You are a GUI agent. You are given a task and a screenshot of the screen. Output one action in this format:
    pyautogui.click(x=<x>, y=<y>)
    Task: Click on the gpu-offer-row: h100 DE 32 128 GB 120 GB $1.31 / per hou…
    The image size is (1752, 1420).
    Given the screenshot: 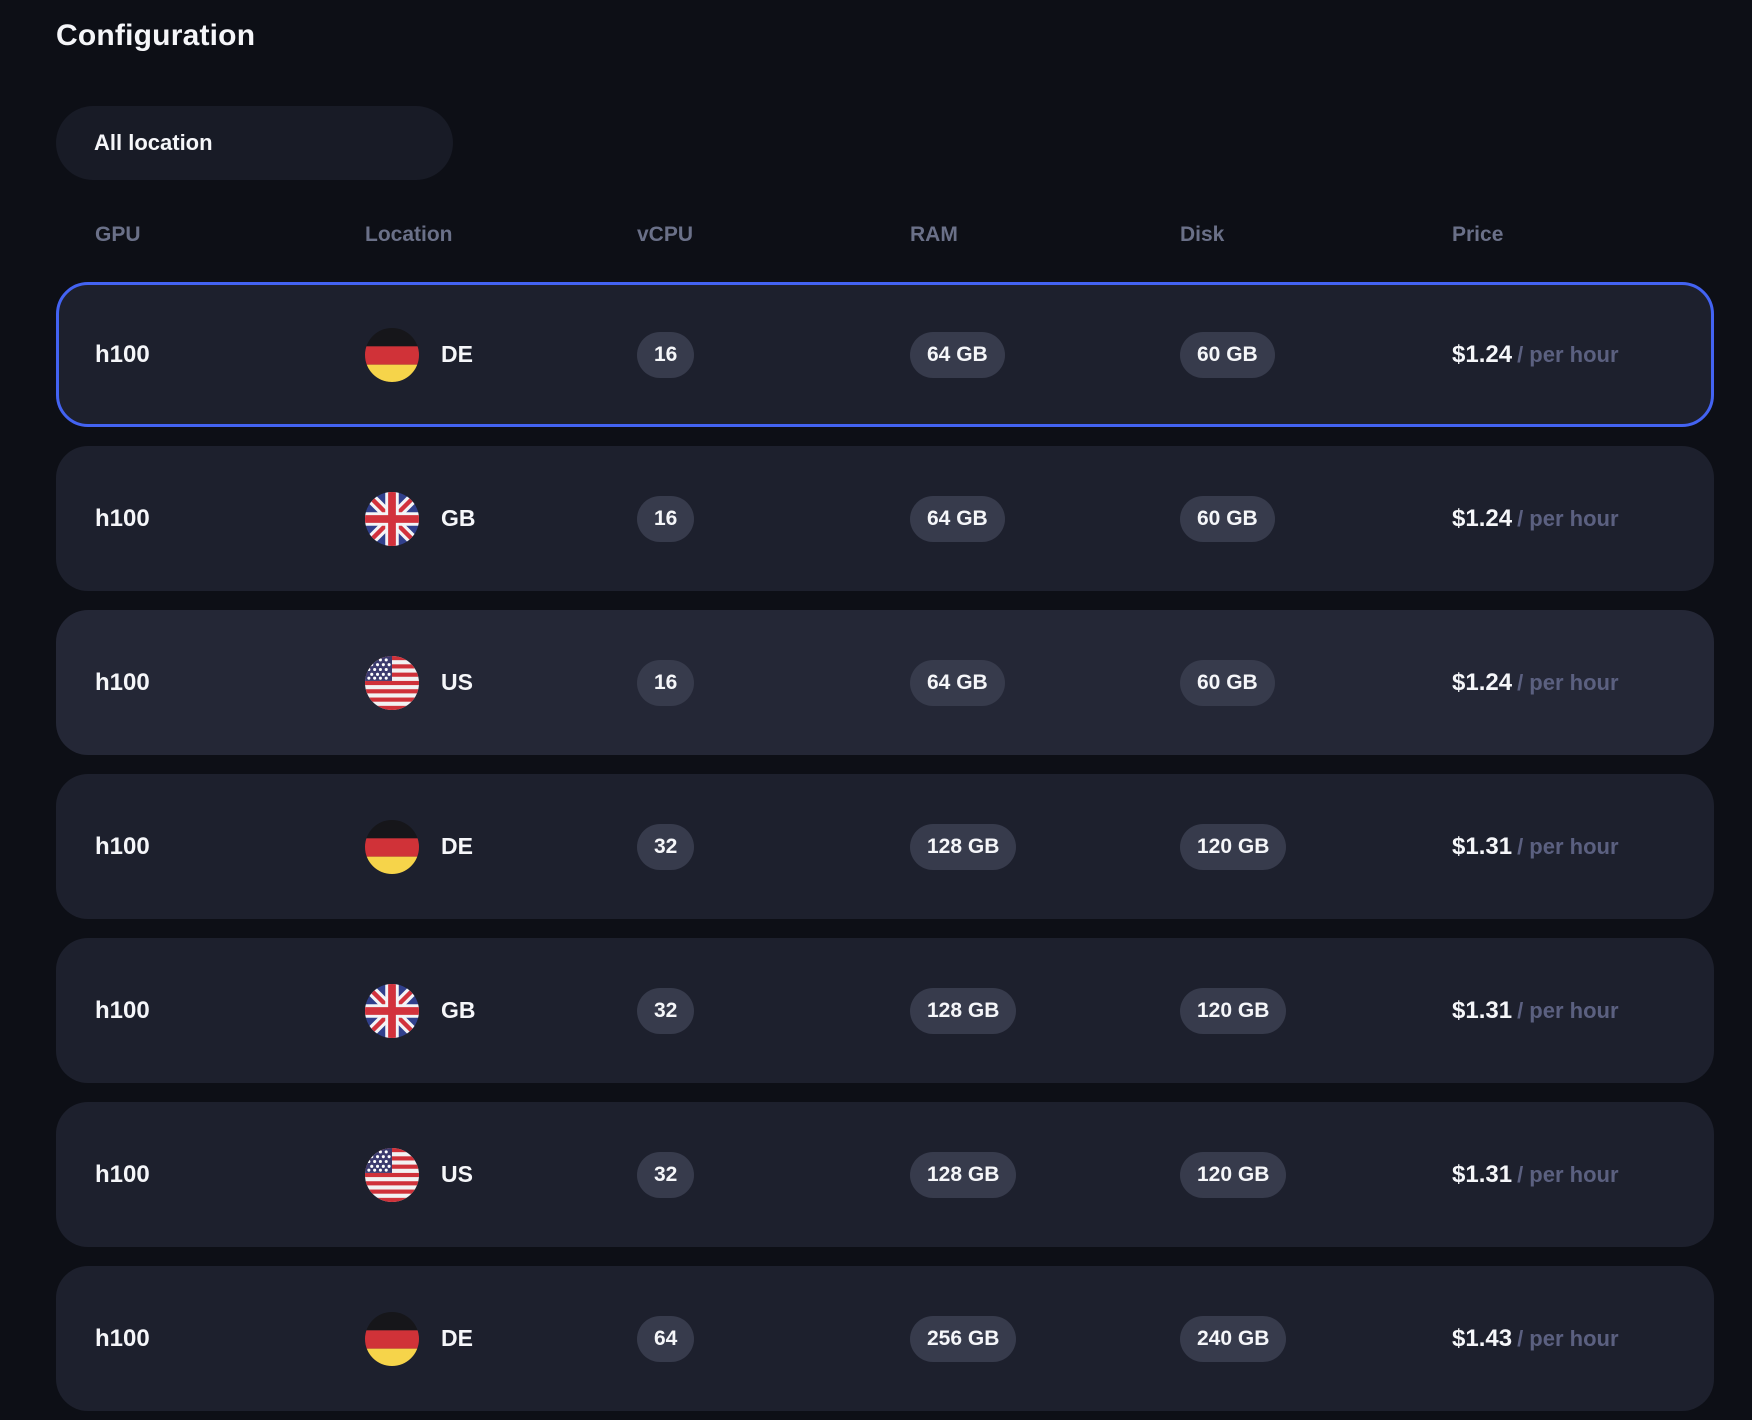 What is the action you would take?
    pyautogui.click(x=885, y=846)
    